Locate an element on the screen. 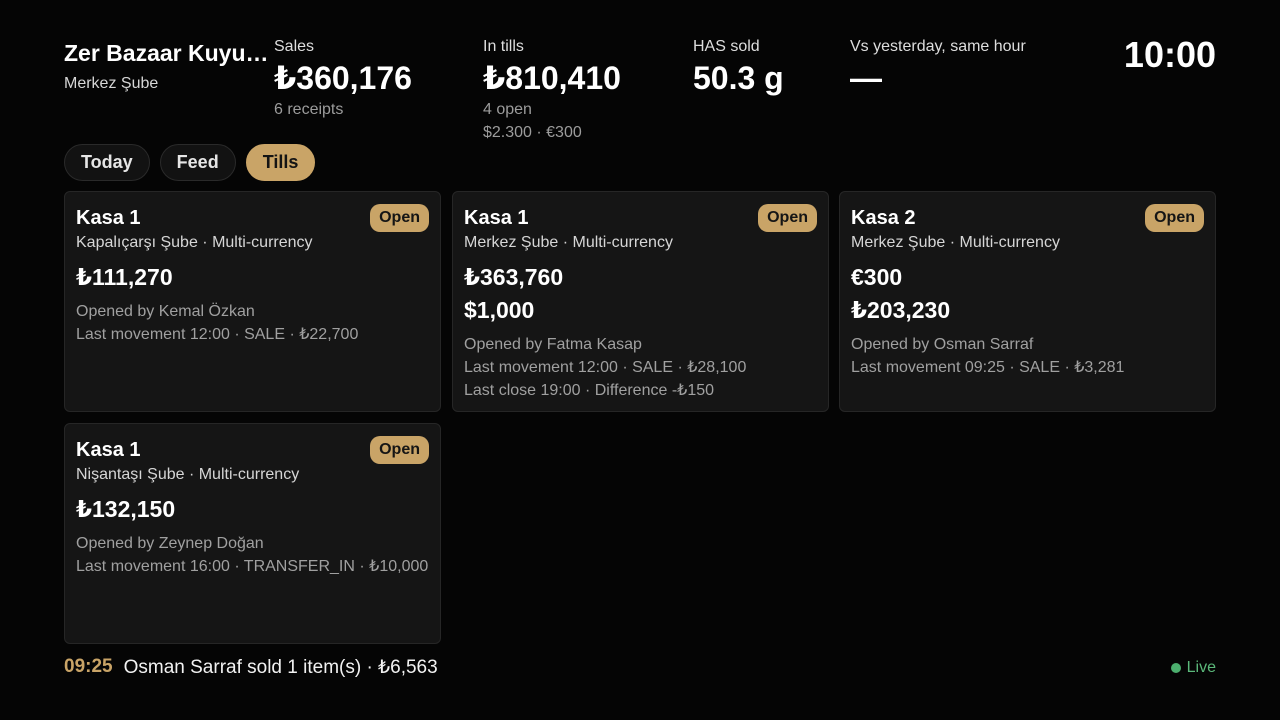 The width and height of the screenshot is (1280, 720). stat-in-tills: In tills ₺810,410 4 open $2.300 · €300 is located at coordinates (552, 90).